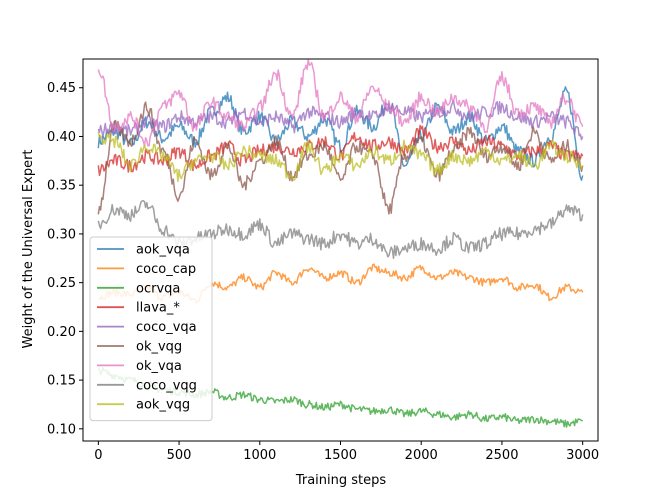  What do you see at coordinates (163, 250) in the screenshot?
I see `legend-entry-label: aok_vqa` at bounding box center [163, 250].